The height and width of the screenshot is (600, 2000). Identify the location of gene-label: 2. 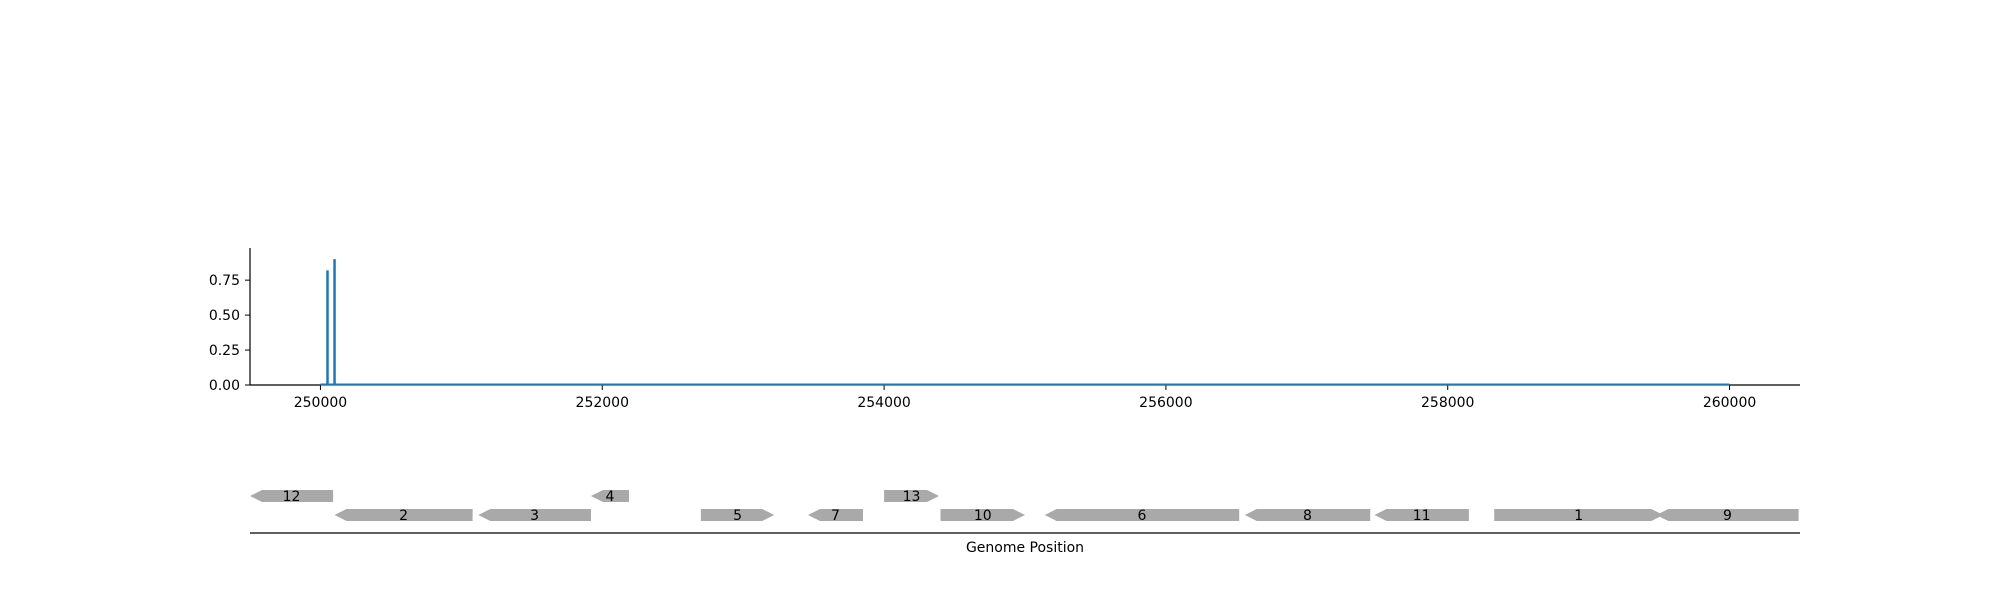
(403, 516).